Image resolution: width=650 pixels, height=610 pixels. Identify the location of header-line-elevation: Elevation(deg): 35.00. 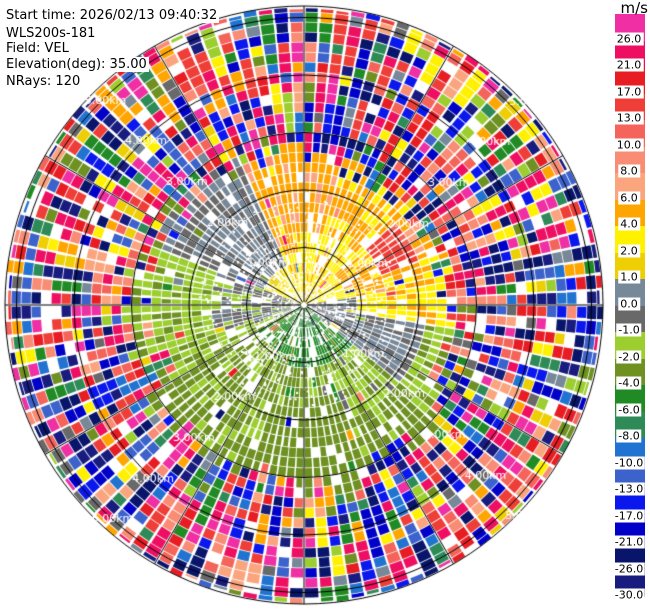
(76, 62).